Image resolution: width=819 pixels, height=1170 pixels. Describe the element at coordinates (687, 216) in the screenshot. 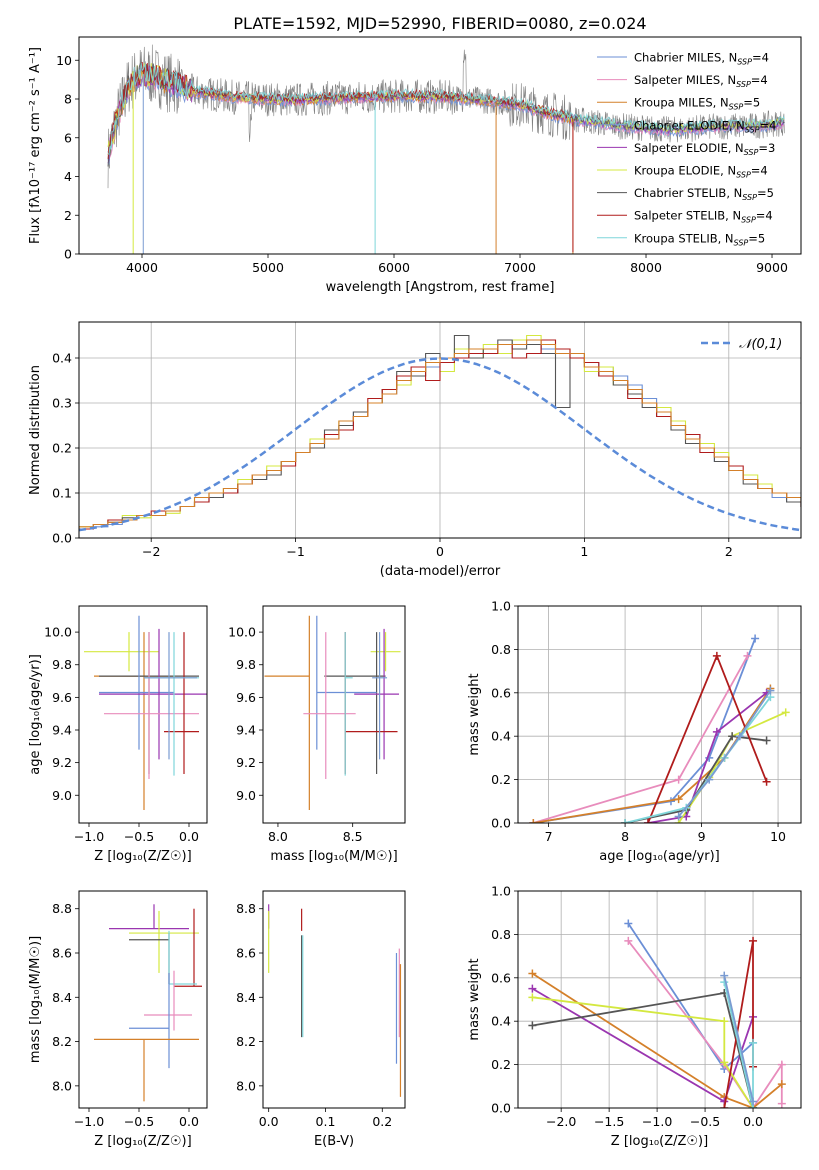

I see `legend-label-main: Salpeter STELIB, N` at that location.